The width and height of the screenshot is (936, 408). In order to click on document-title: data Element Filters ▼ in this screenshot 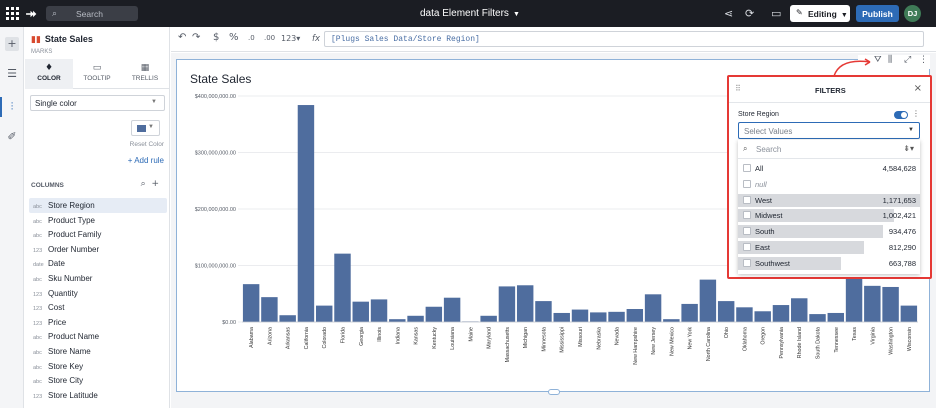, I will do `click(470, 13)`.